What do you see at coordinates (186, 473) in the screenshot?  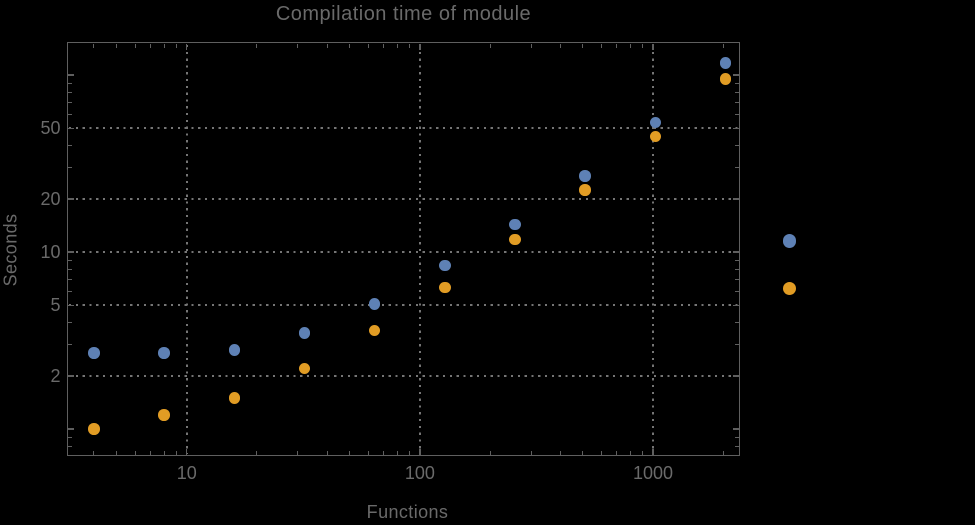 I see `x-tick-label: 10` at bounding box center [186, 473].